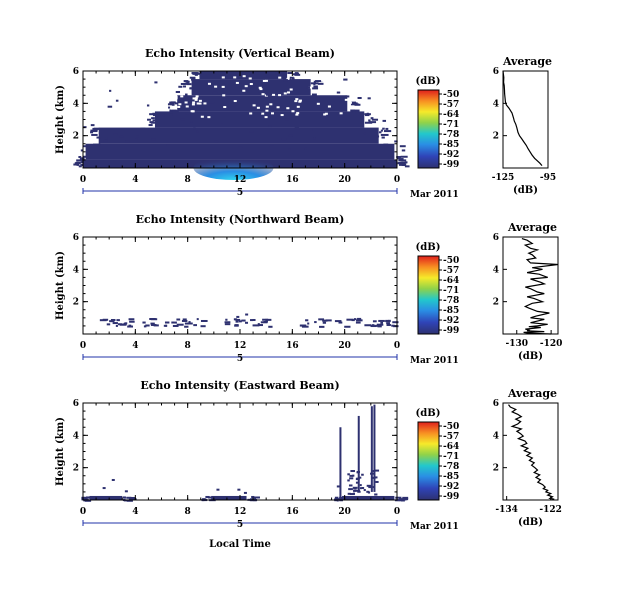  What do you see at coordinates (451, 331) in the screenshot?
I see `colorbar-tick-label: -99` at bounding box center [451, 331].